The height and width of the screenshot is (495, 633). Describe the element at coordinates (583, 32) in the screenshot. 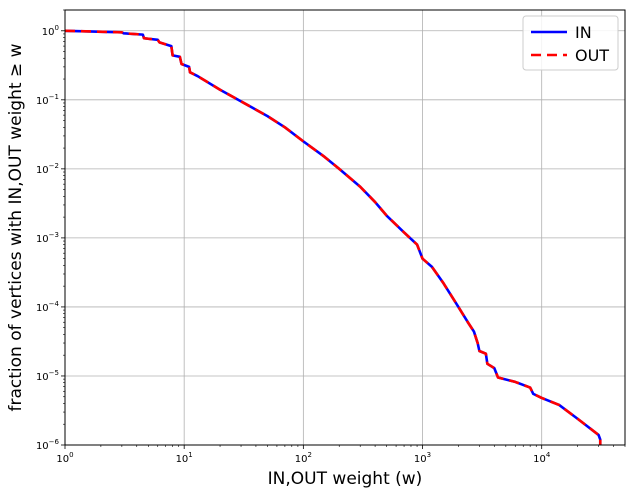

I see `legend-label-in: IN` at that location.